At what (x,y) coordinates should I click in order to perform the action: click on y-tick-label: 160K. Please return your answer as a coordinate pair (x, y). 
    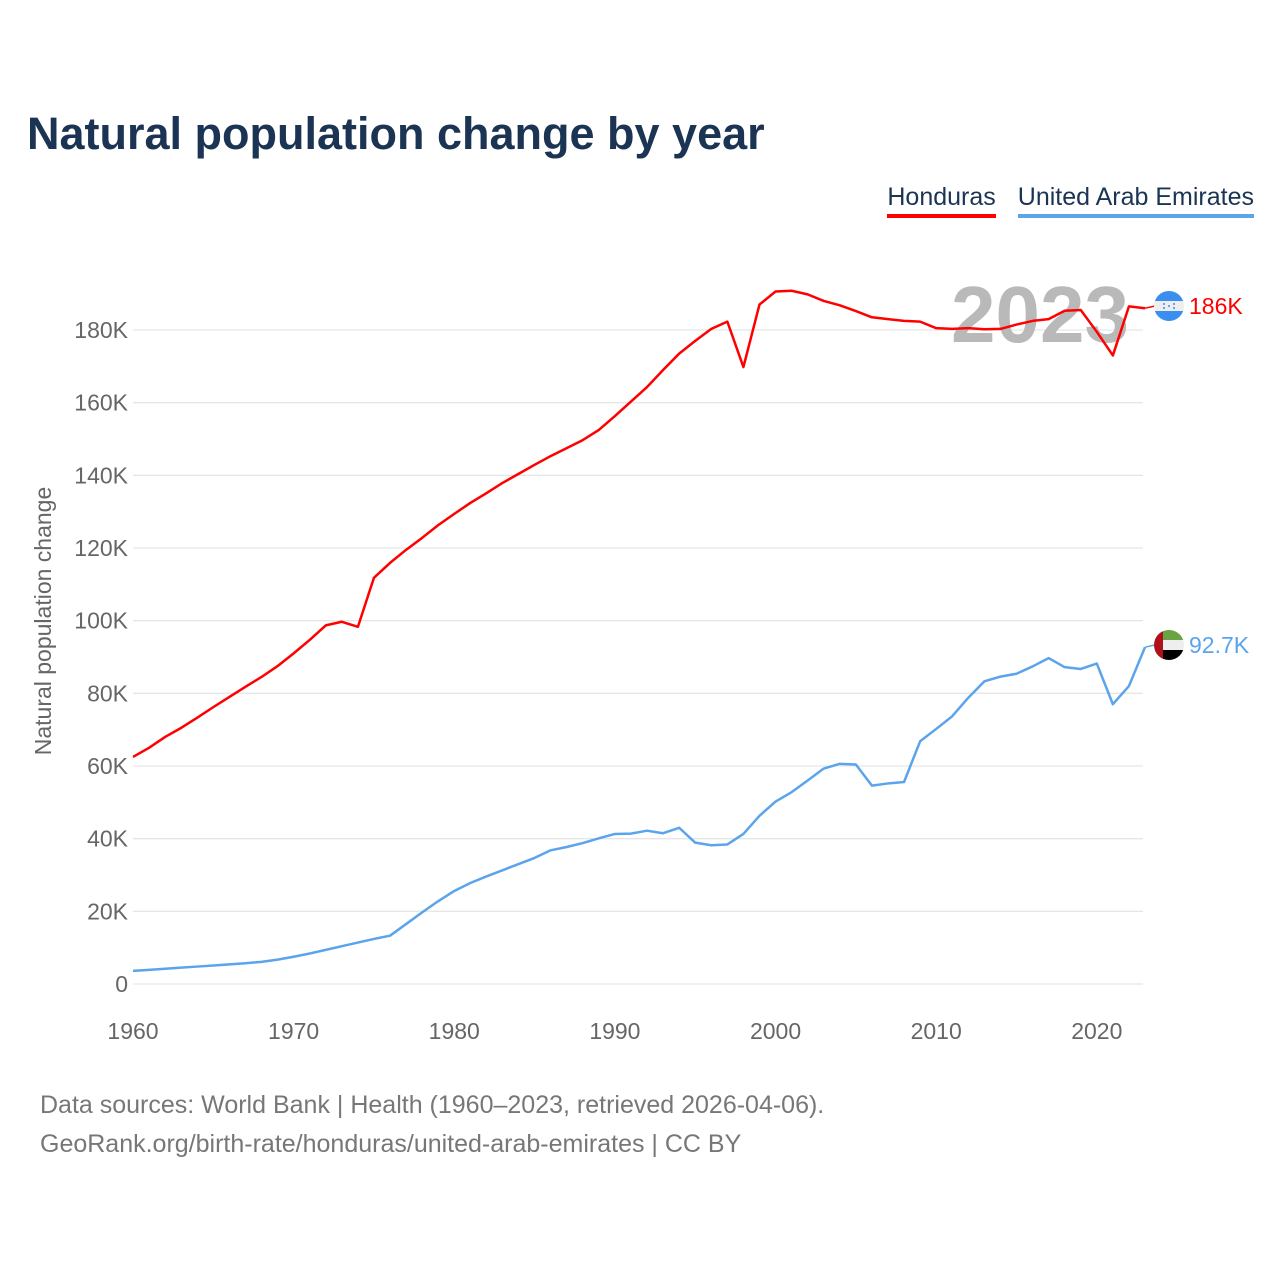
    Looking at the image, I should click on (101, 403).